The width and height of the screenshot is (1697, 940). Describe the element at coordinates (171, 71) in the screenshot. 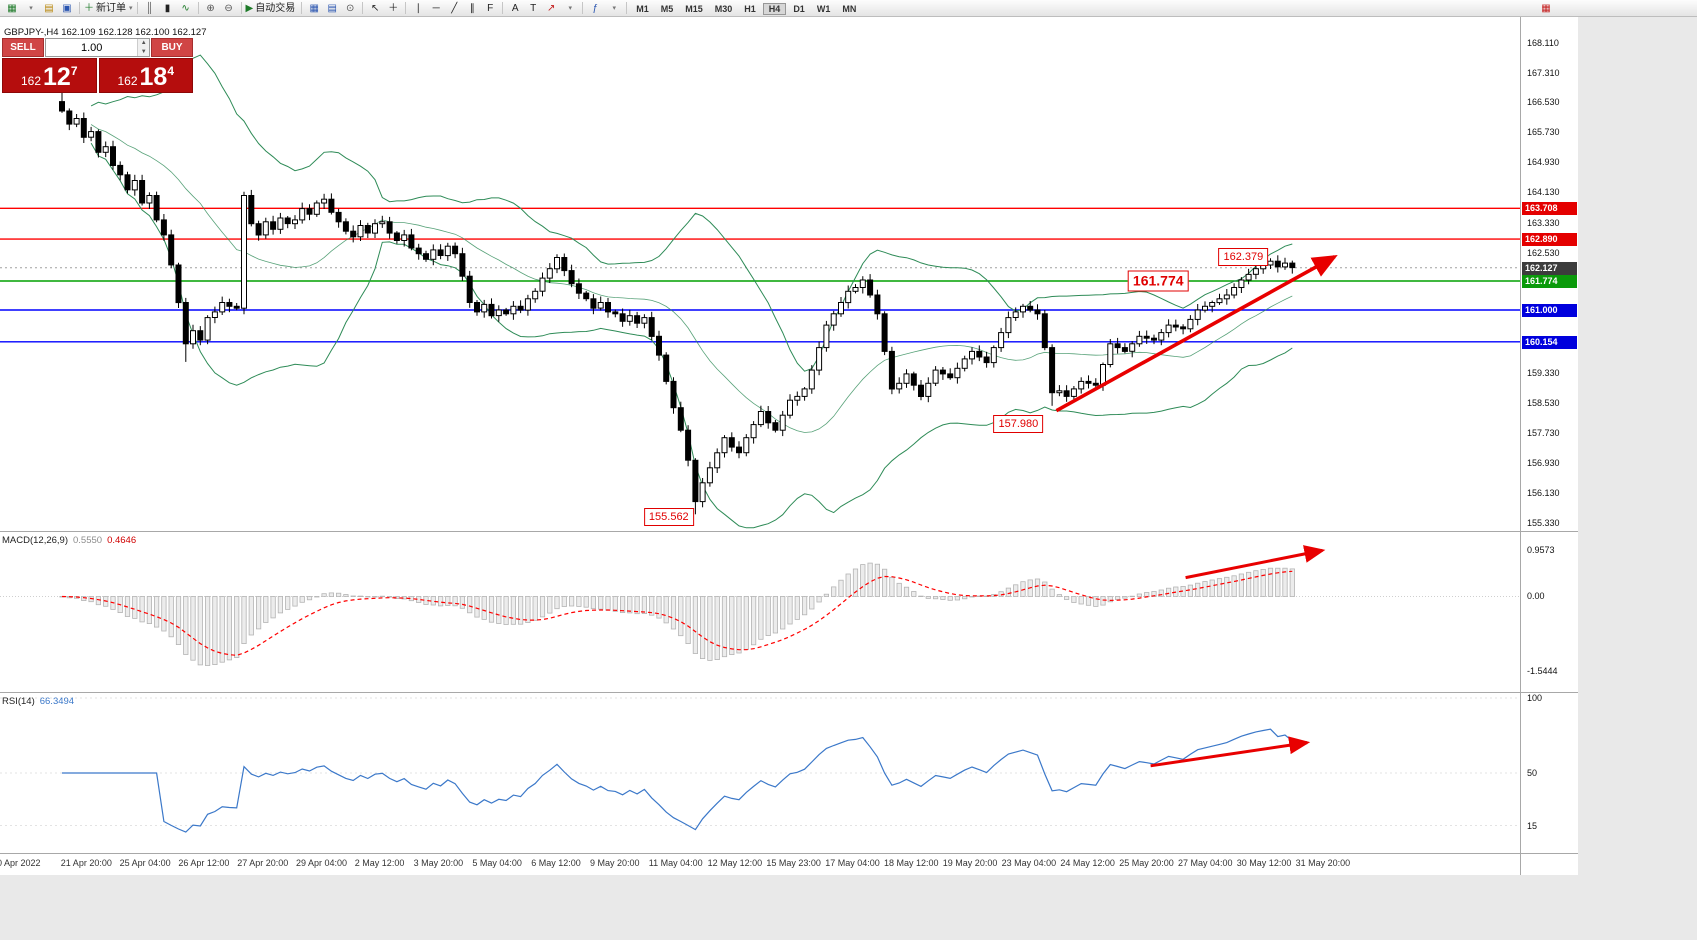

I see `buy-price-sup: 4` at that location.